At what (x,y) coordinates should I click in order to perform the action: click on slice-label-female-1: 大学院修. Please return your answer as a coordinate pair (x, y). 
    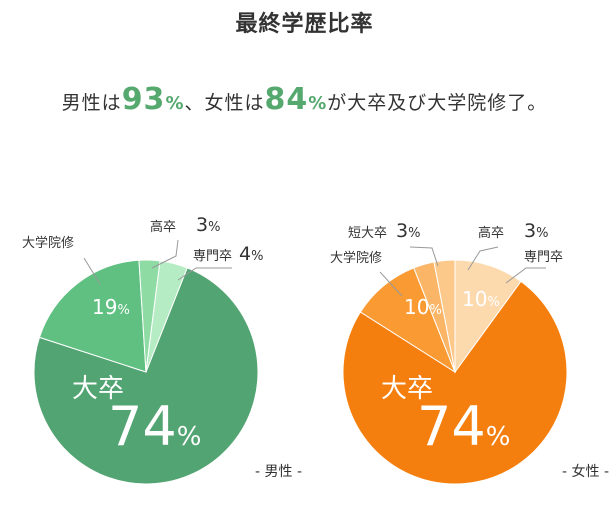
    Looking at the image, I should click on (356, 258).